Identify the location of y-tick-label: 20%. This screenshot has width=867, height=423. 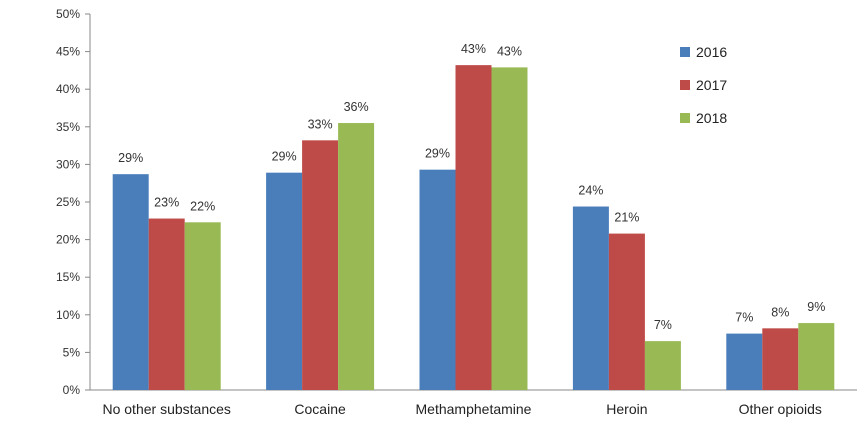
(68, 240).